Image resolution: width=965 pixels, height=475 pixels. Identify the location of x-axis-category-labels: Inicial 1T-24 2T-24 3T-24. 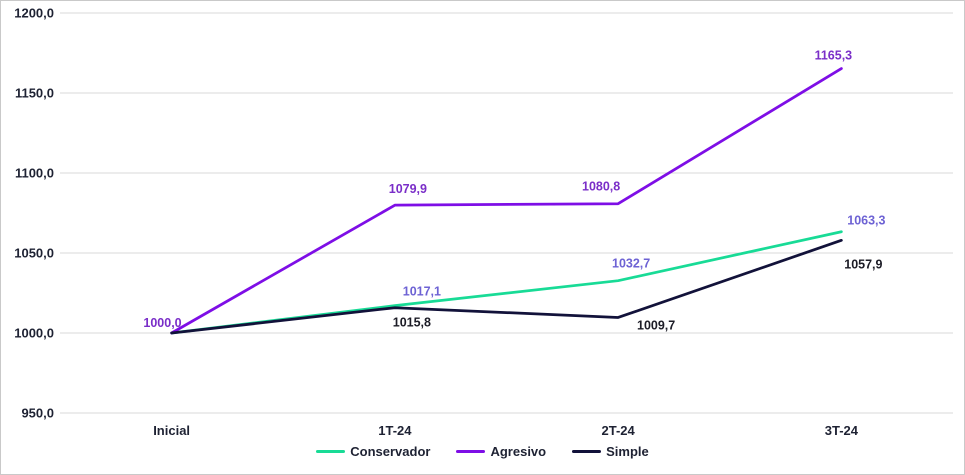
(506, 430).